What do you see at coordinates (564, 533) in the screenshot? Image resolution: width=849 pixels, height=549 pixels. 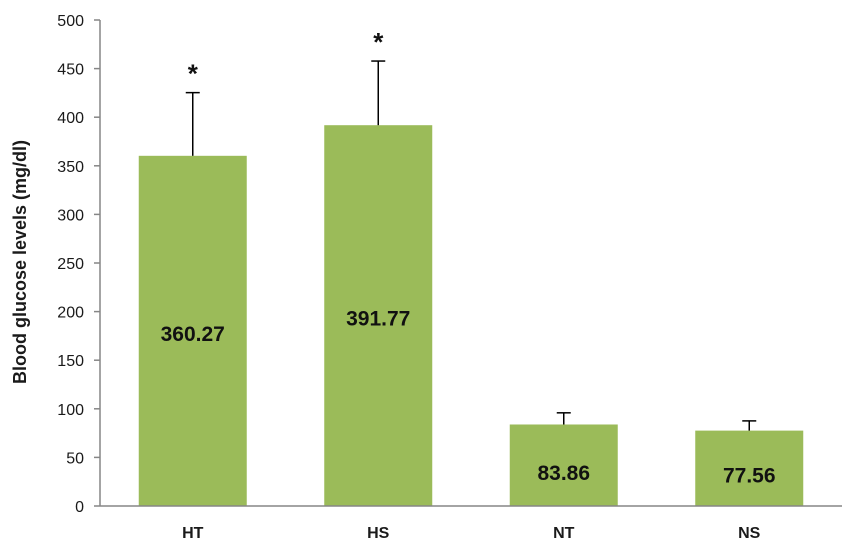 I see `x-tick-label: NT` at bounding box center [564, 533].